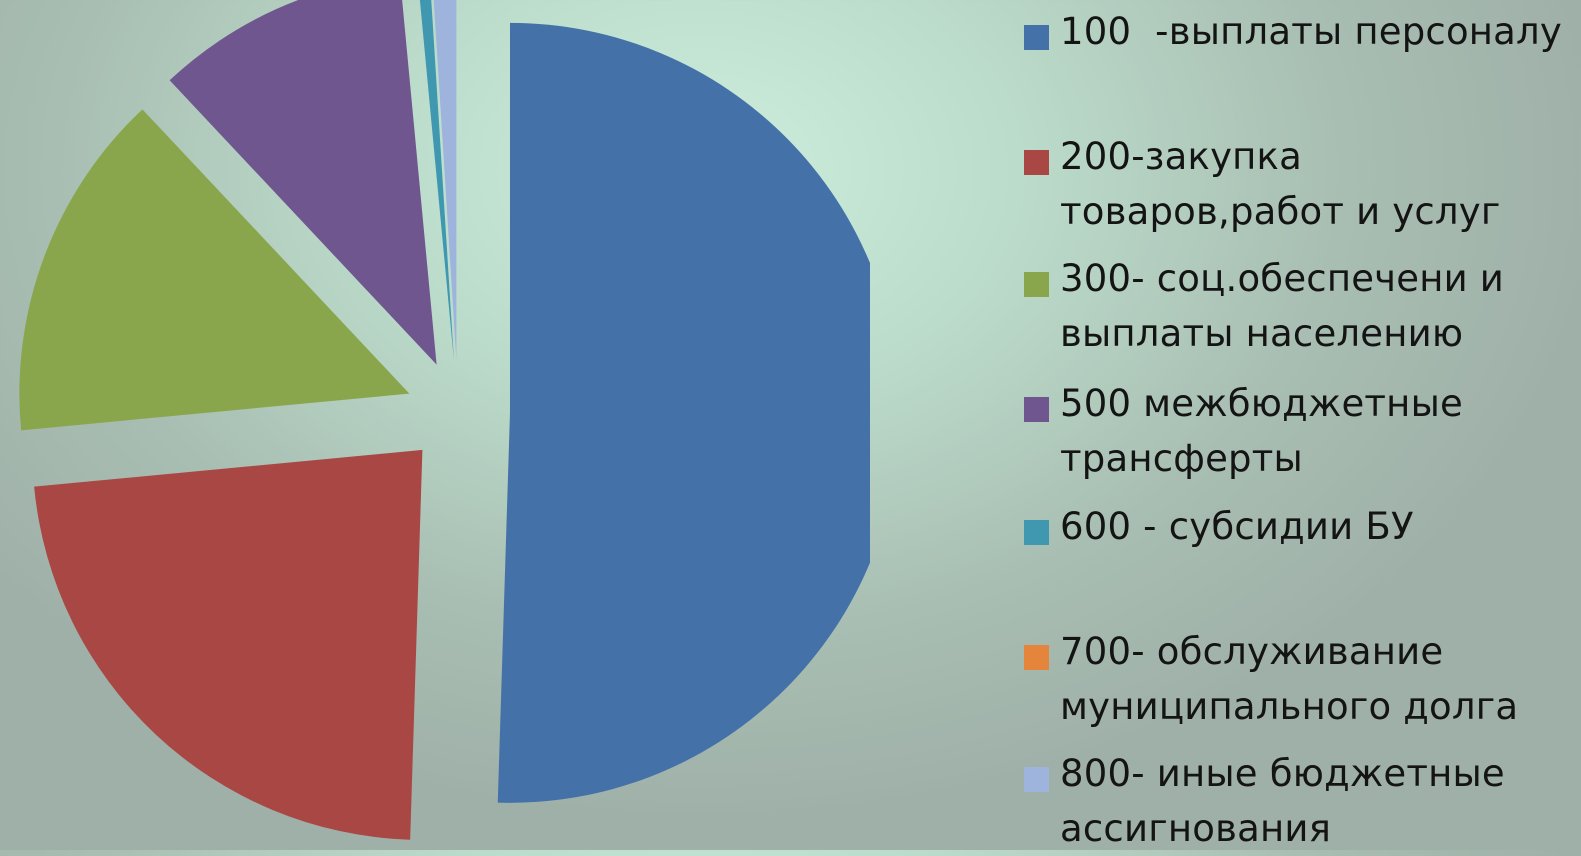  Describe the element at coordinates (1311, 31) in the screenshot. I see `legend-label-100: 100 -выплаты персоналу` at that location.